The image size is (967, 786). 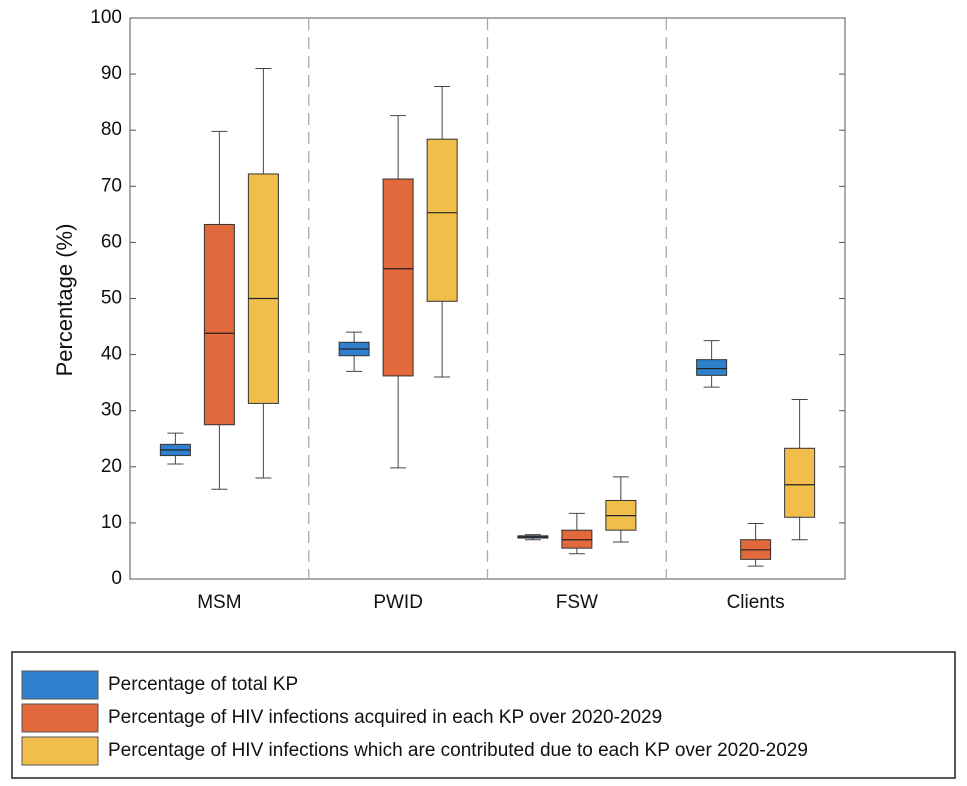 I want to click on y-tick-label: 60, so click(x=111, y=241).